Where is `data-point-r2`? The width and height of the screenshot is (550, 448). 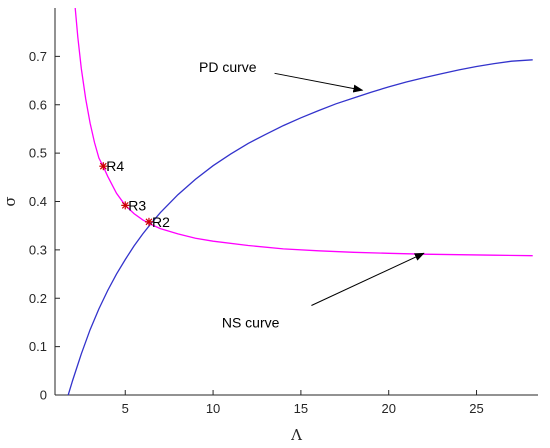 data-point-r2 is located at coordinates (148, 221).